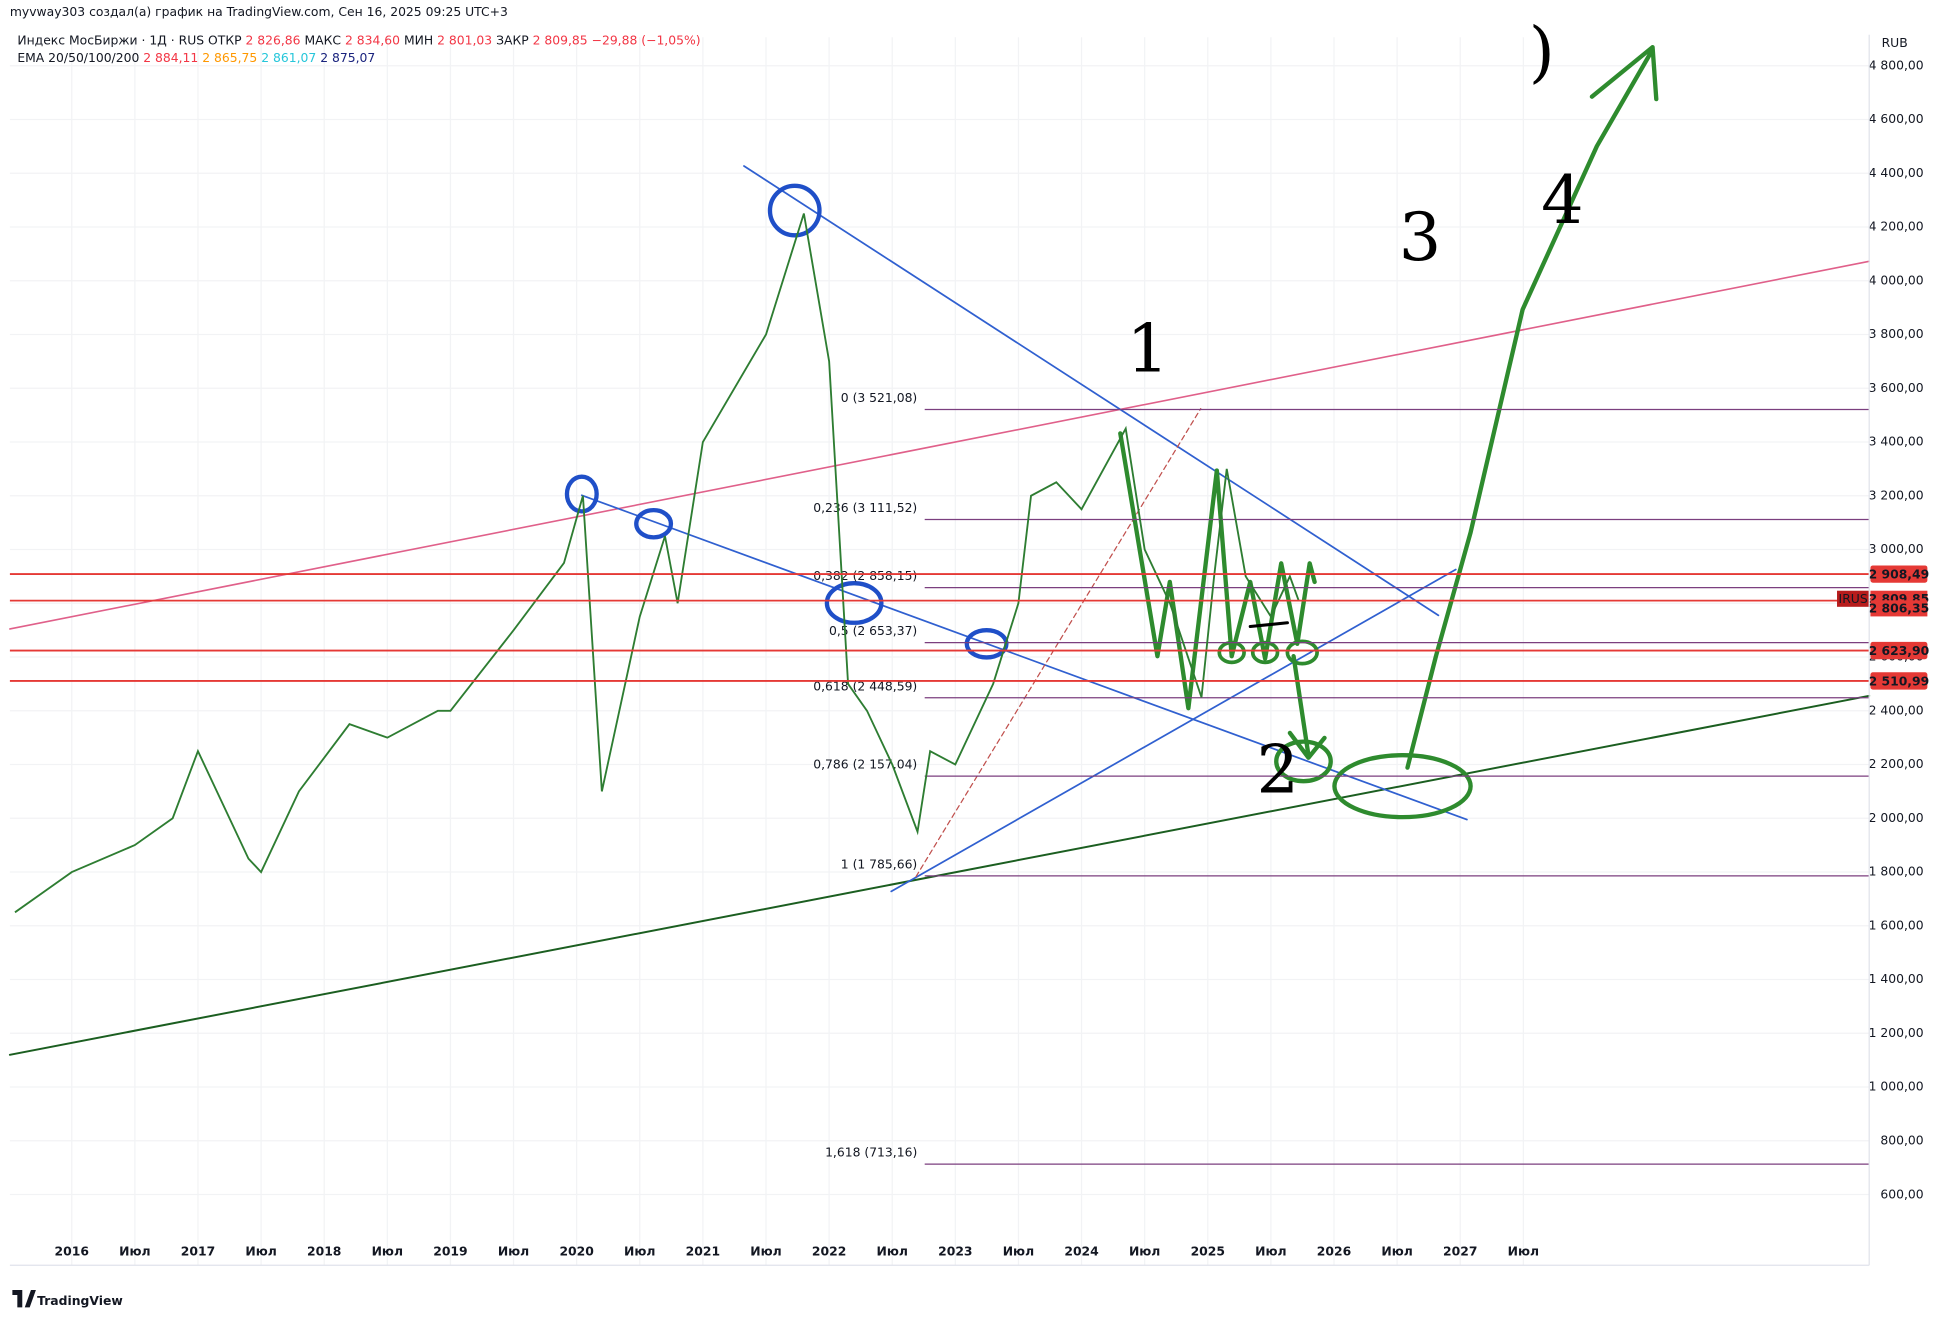 The width and height of the screenshot is (1941, 1326). Describe the element at coordinates (1081, 1251) in the screenshot. I see `x-tick-label: 2024` at that location.